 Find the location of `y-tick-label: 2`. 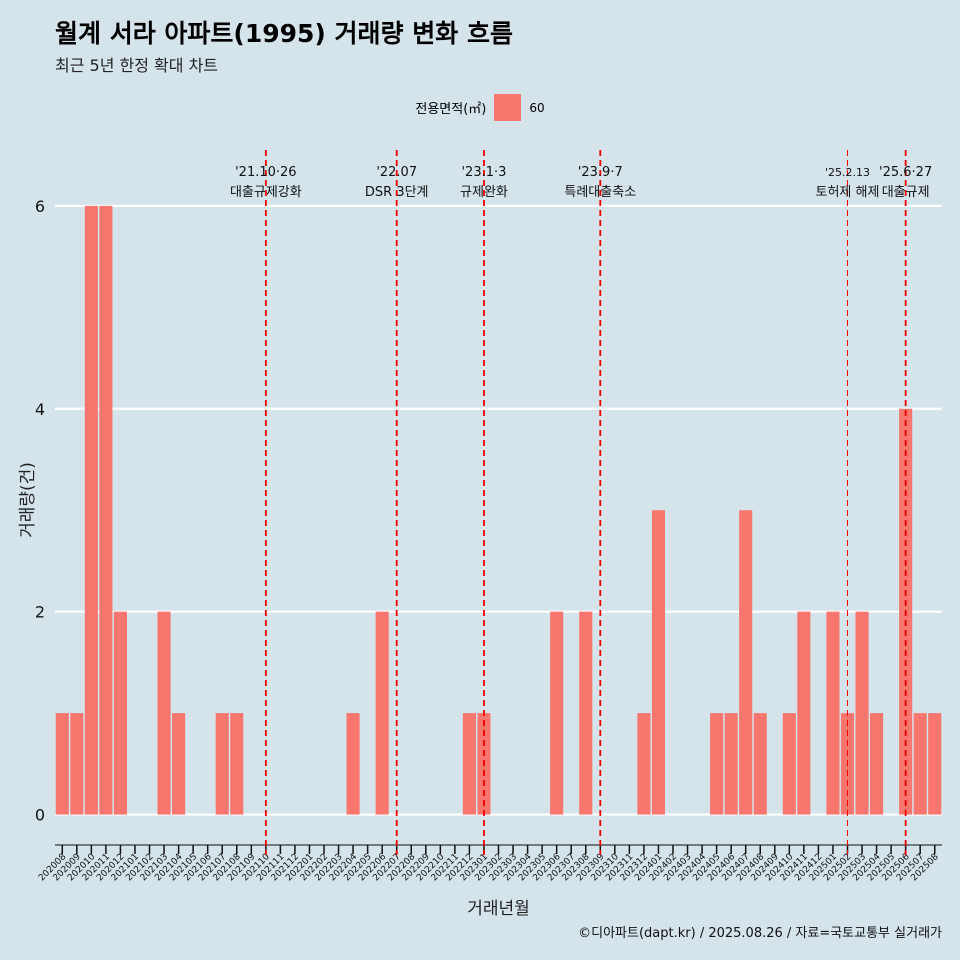

y-tick-label: 2 is located at coordinates (40, 612).